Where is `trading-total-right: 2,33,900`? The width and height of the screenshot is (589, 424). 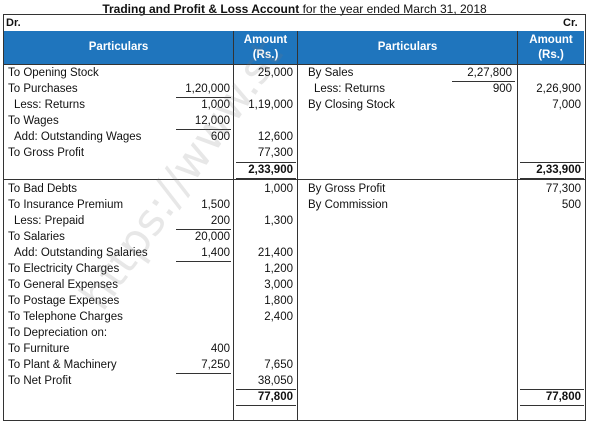 trading-total-right: 2,33,900 is located at coordinates (558, 170).